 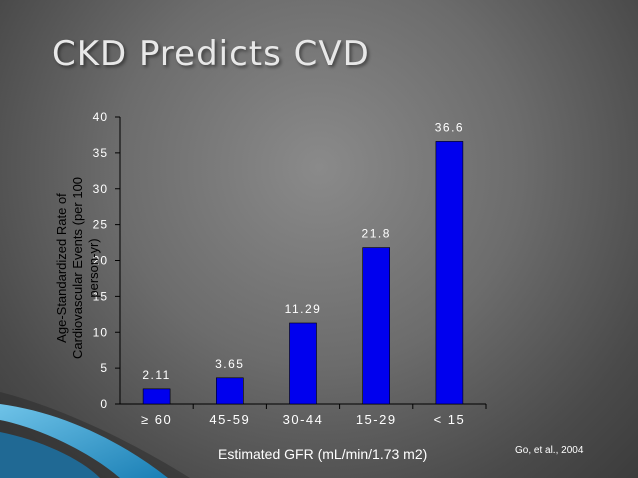 What do you see at coordinates (376, 234) in the screenshot?
I see `bar-value-label: 21.8` at bounding box center [376, 234].